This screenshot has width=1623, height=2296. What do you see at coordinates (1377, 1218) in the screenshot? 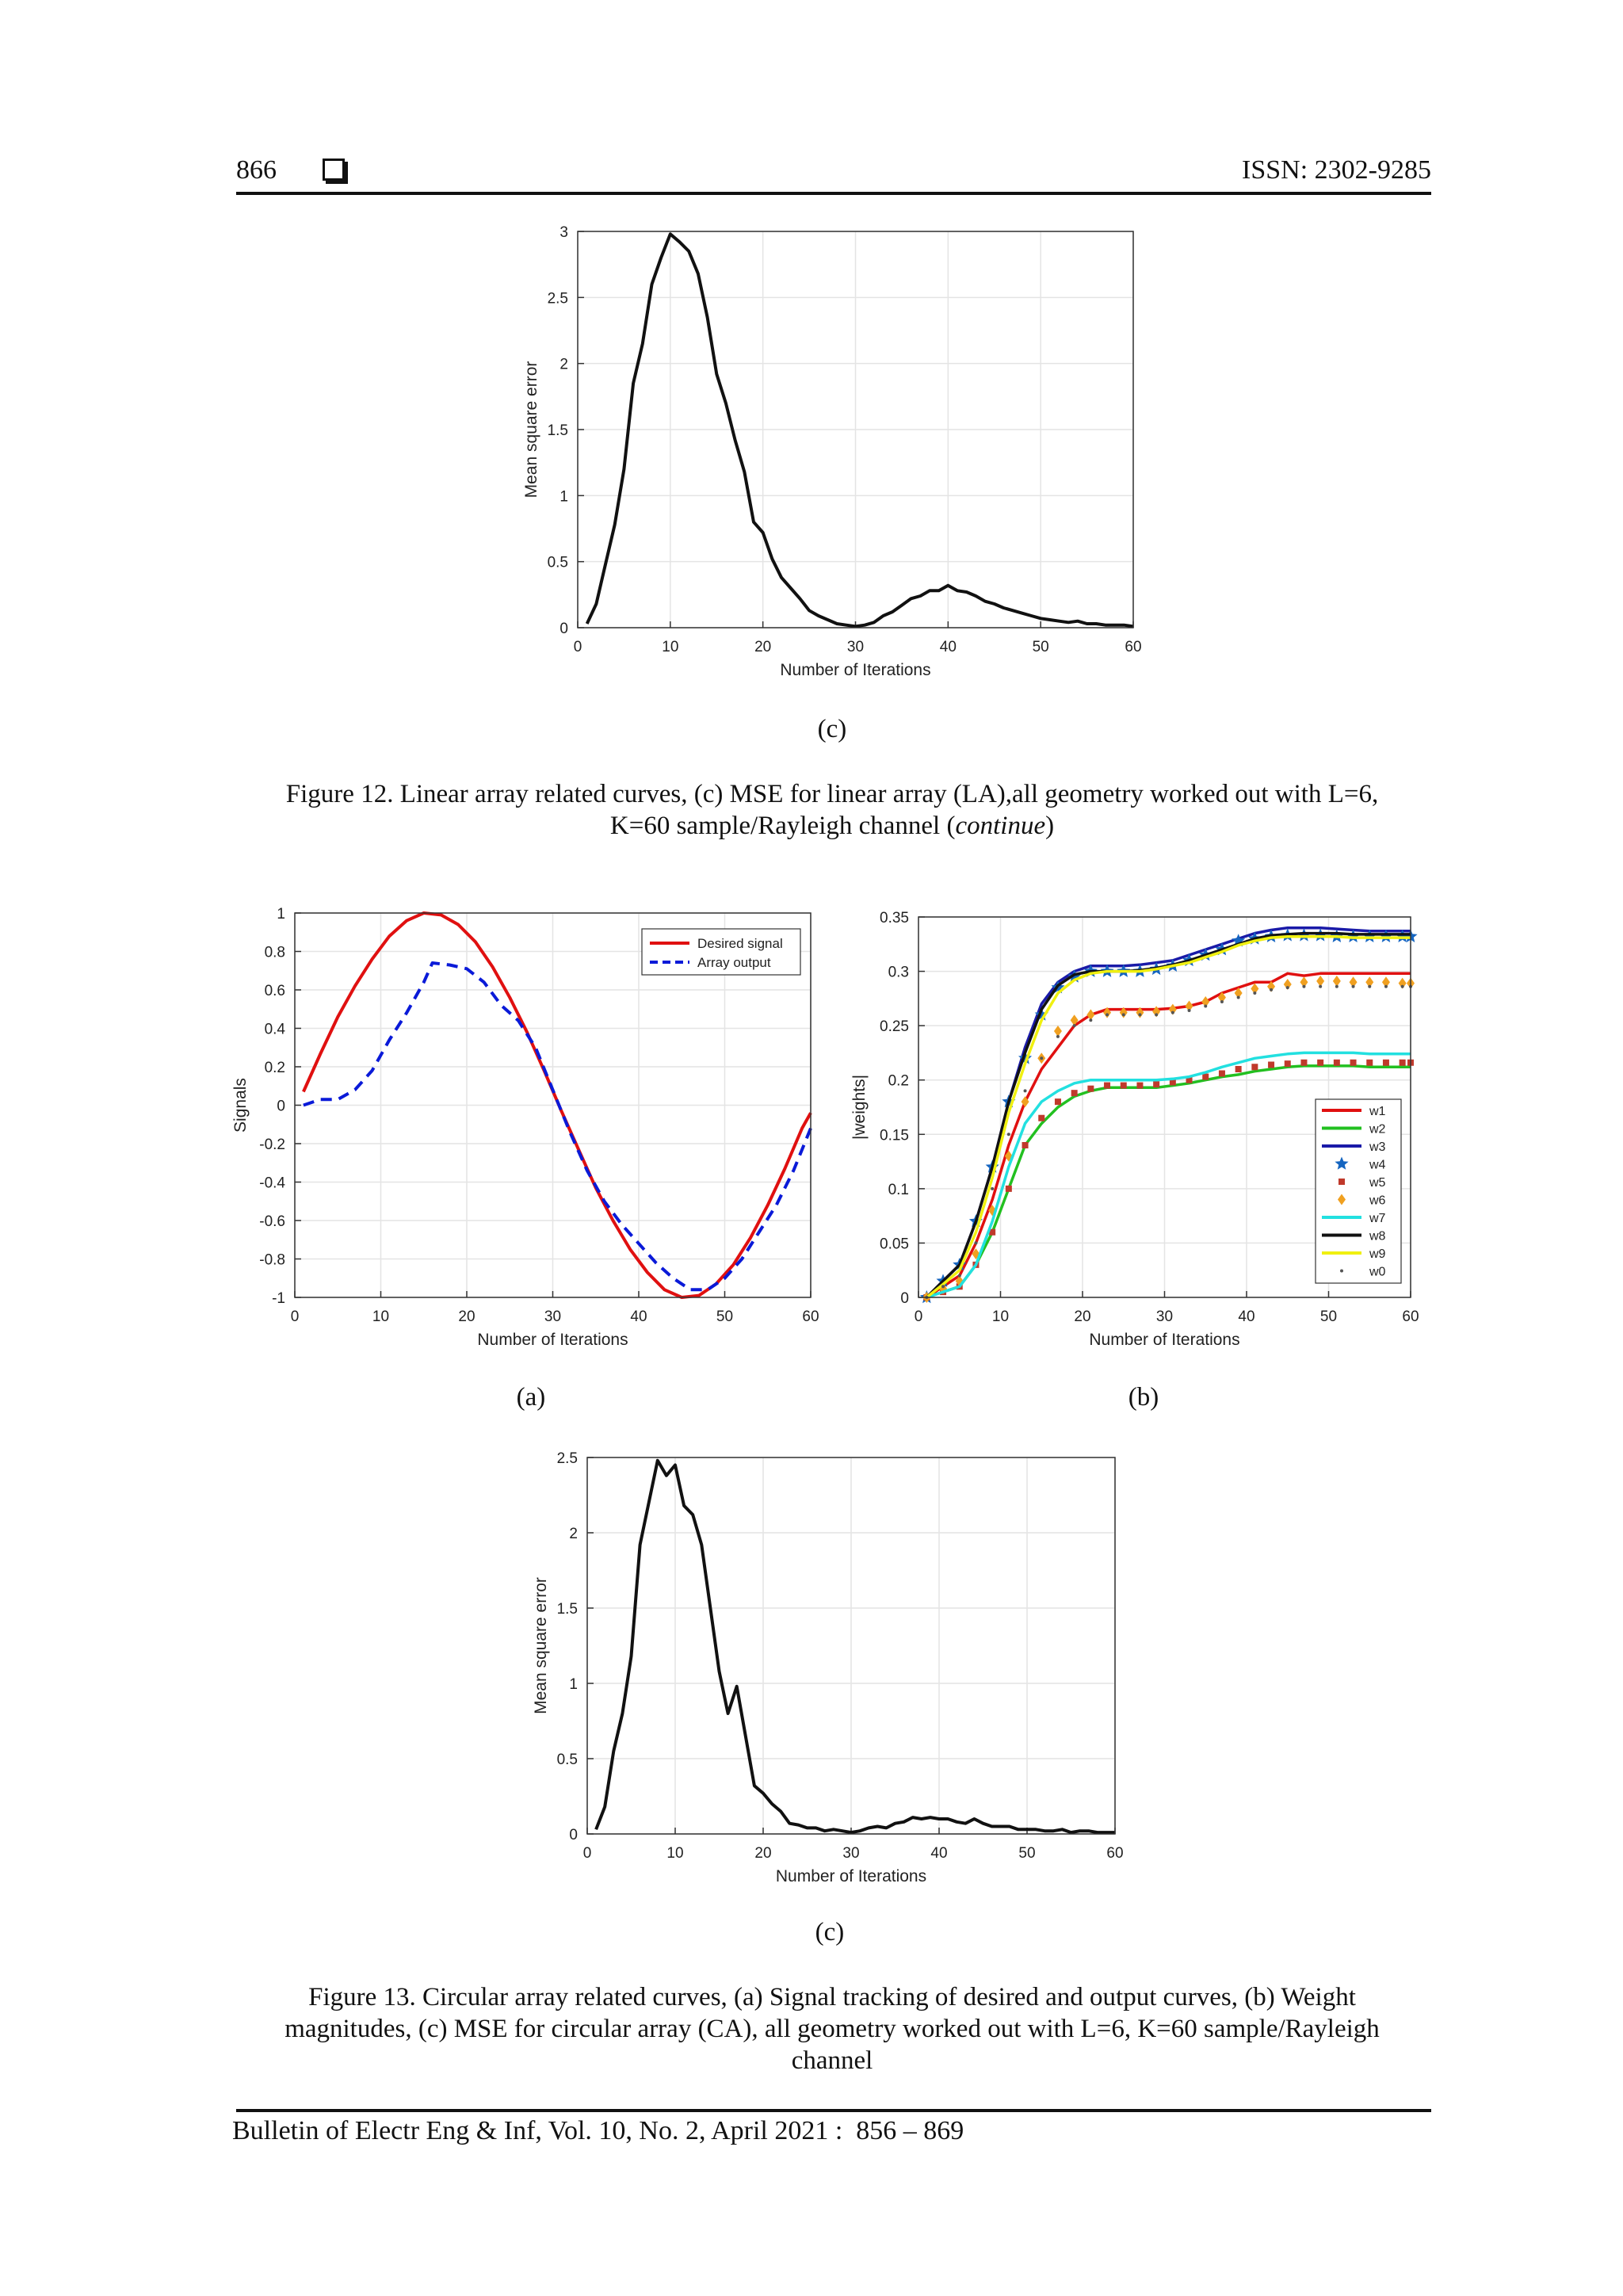
I see `legend-label: w7` at bounding box center [1377, 1218].